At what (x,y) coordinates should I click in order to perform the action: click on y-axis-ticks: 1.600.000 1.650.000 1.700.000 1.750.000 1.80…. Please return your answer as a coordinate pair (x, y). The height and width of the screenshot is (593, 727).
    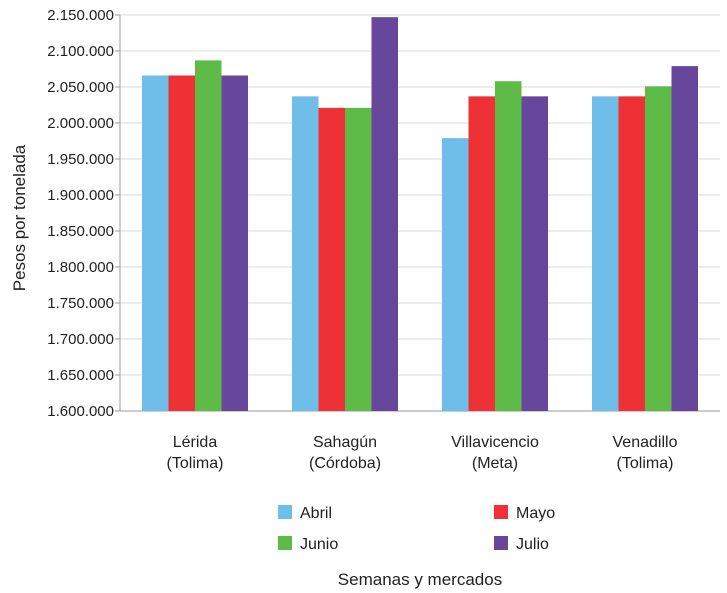
    Looking at the image, I should click on (80, 213).